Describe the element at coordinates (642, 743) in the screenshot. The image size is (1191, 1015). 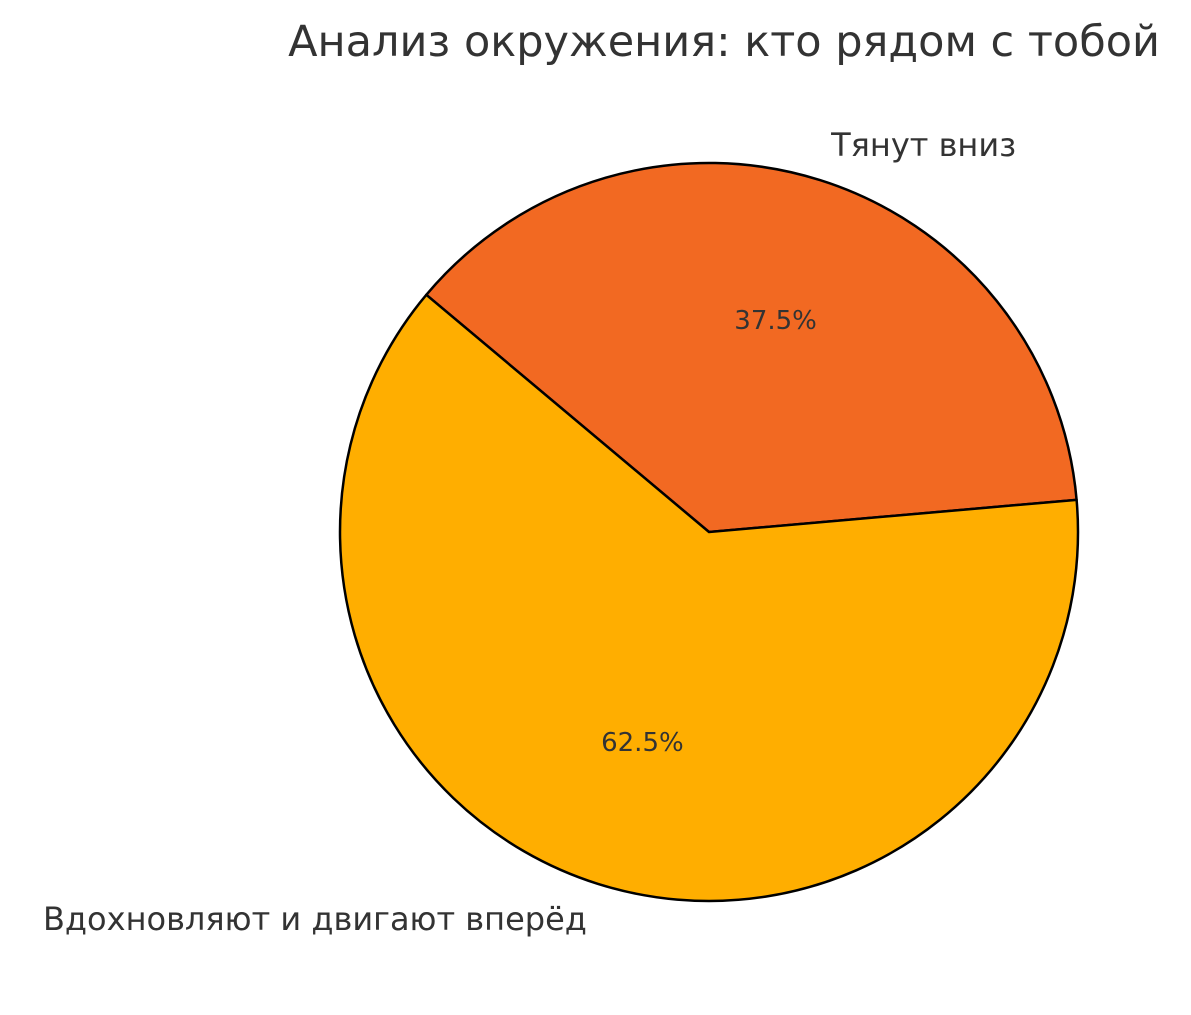
I see `slice-percent-label-2: 62.5%` at that location.